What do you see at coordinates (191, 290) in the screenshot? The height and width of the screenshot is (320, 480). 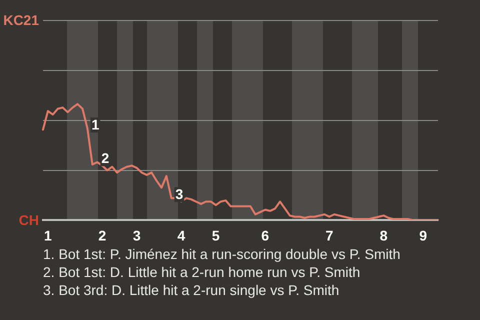 I see `text: 3. Bot 3rd: D. Little hit a 2-run single vs P. Smith` at bounding box center [191, 290].